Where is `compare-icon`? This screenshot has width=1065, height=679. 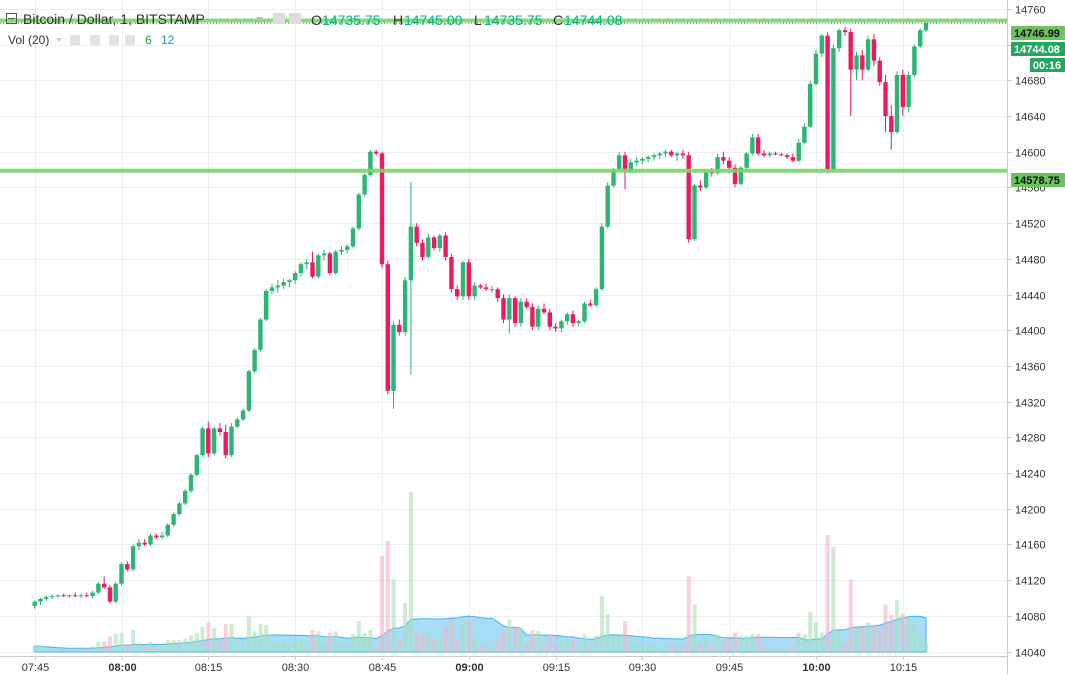 compare-icon is located at coordinates (295, 18).